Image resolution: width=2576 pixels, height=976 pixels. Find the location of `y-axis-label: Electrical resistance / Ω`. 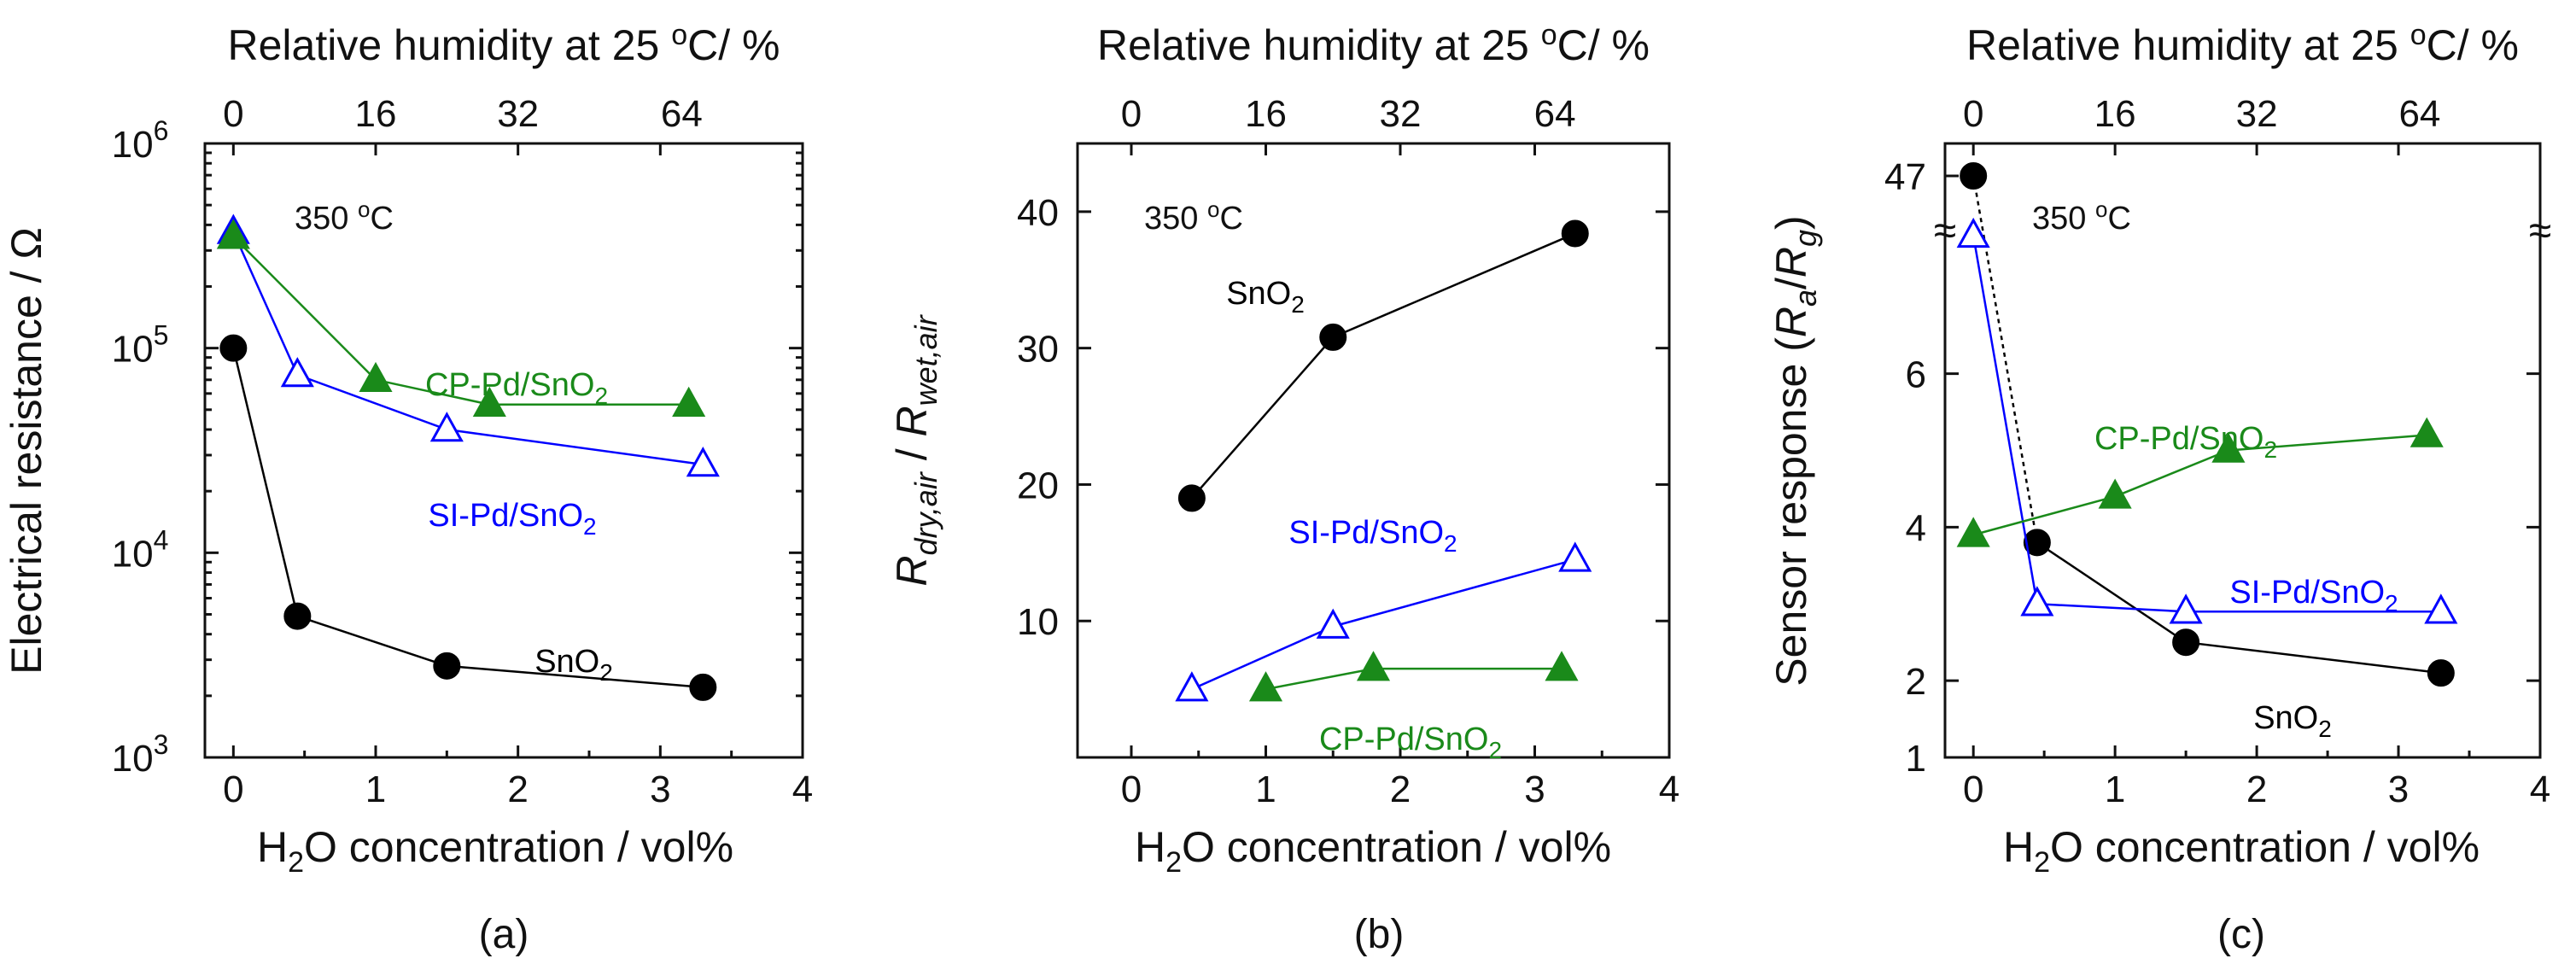

y-axis-label: Electrical resistance / Ω is located at coordinates (26, 451).